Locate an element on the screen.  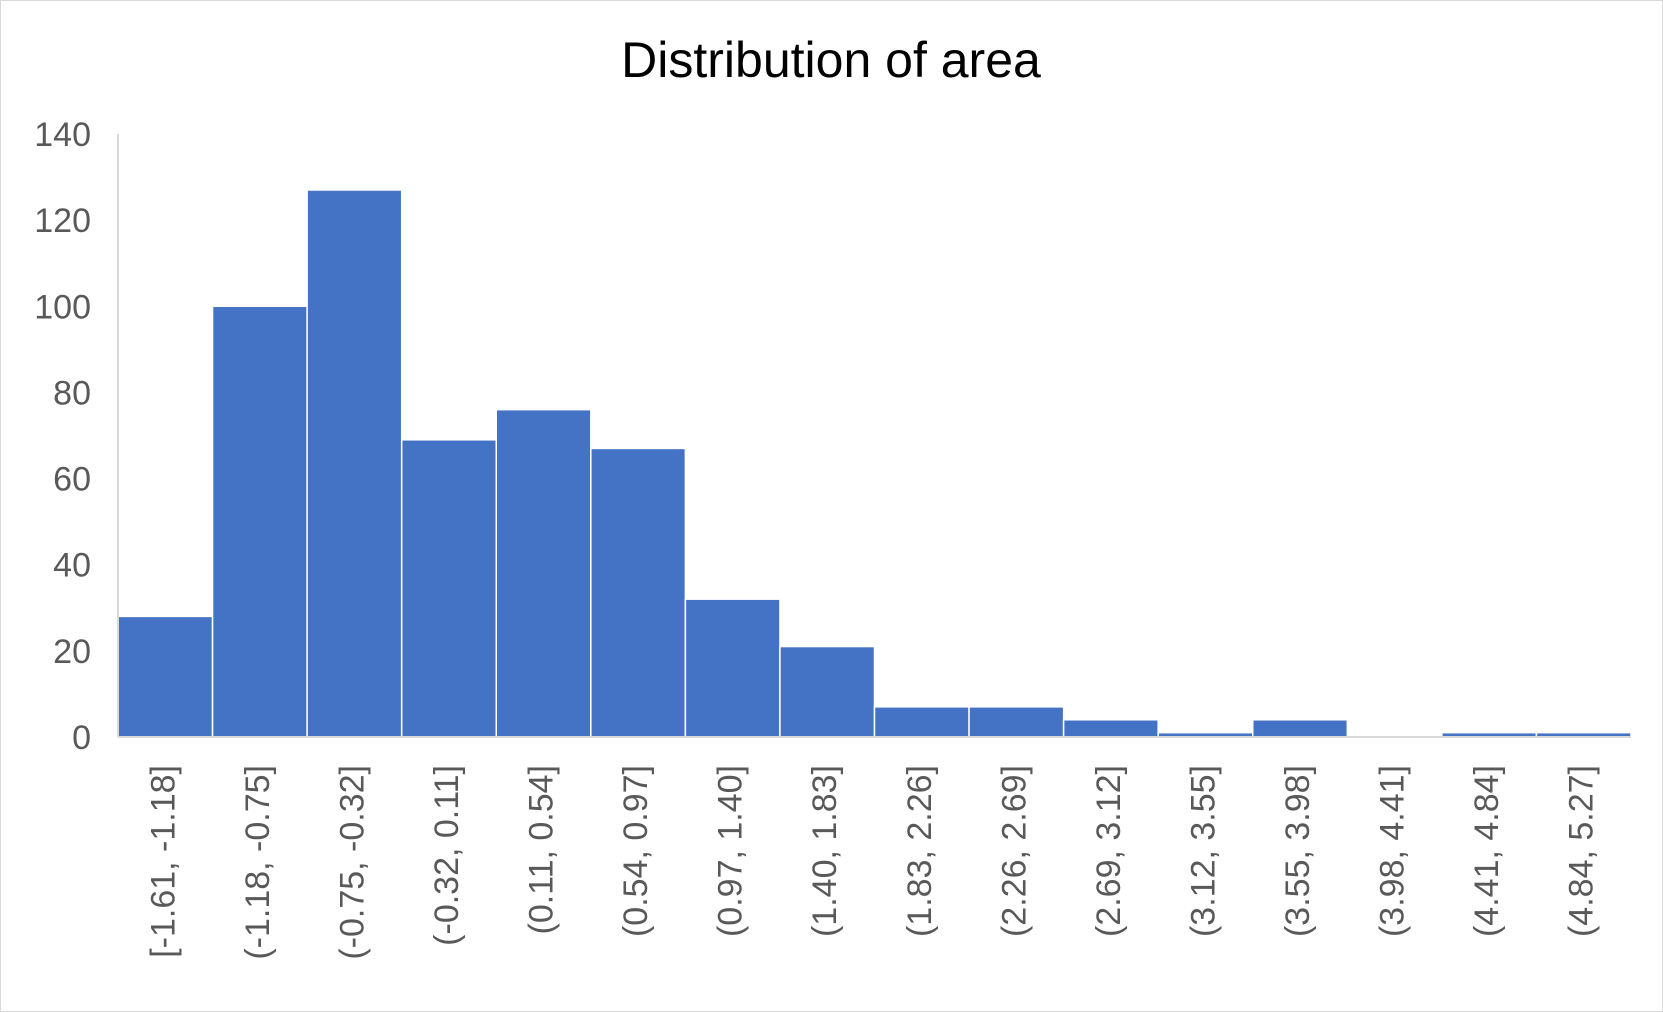
y-tick-label: 140 is located at coordinates (62, 135).